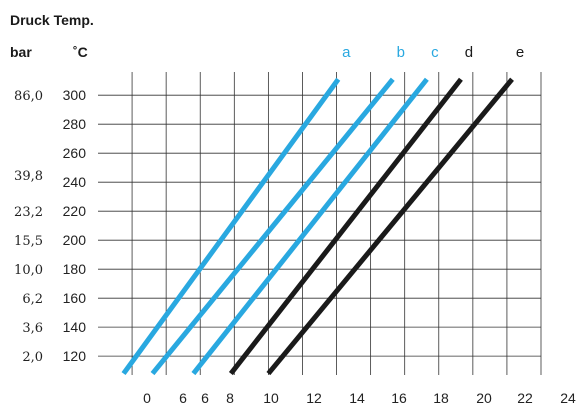  Describe the element at coordinates (399, 398) in the screenshot. I see `x-tick-label: 16` at that location.